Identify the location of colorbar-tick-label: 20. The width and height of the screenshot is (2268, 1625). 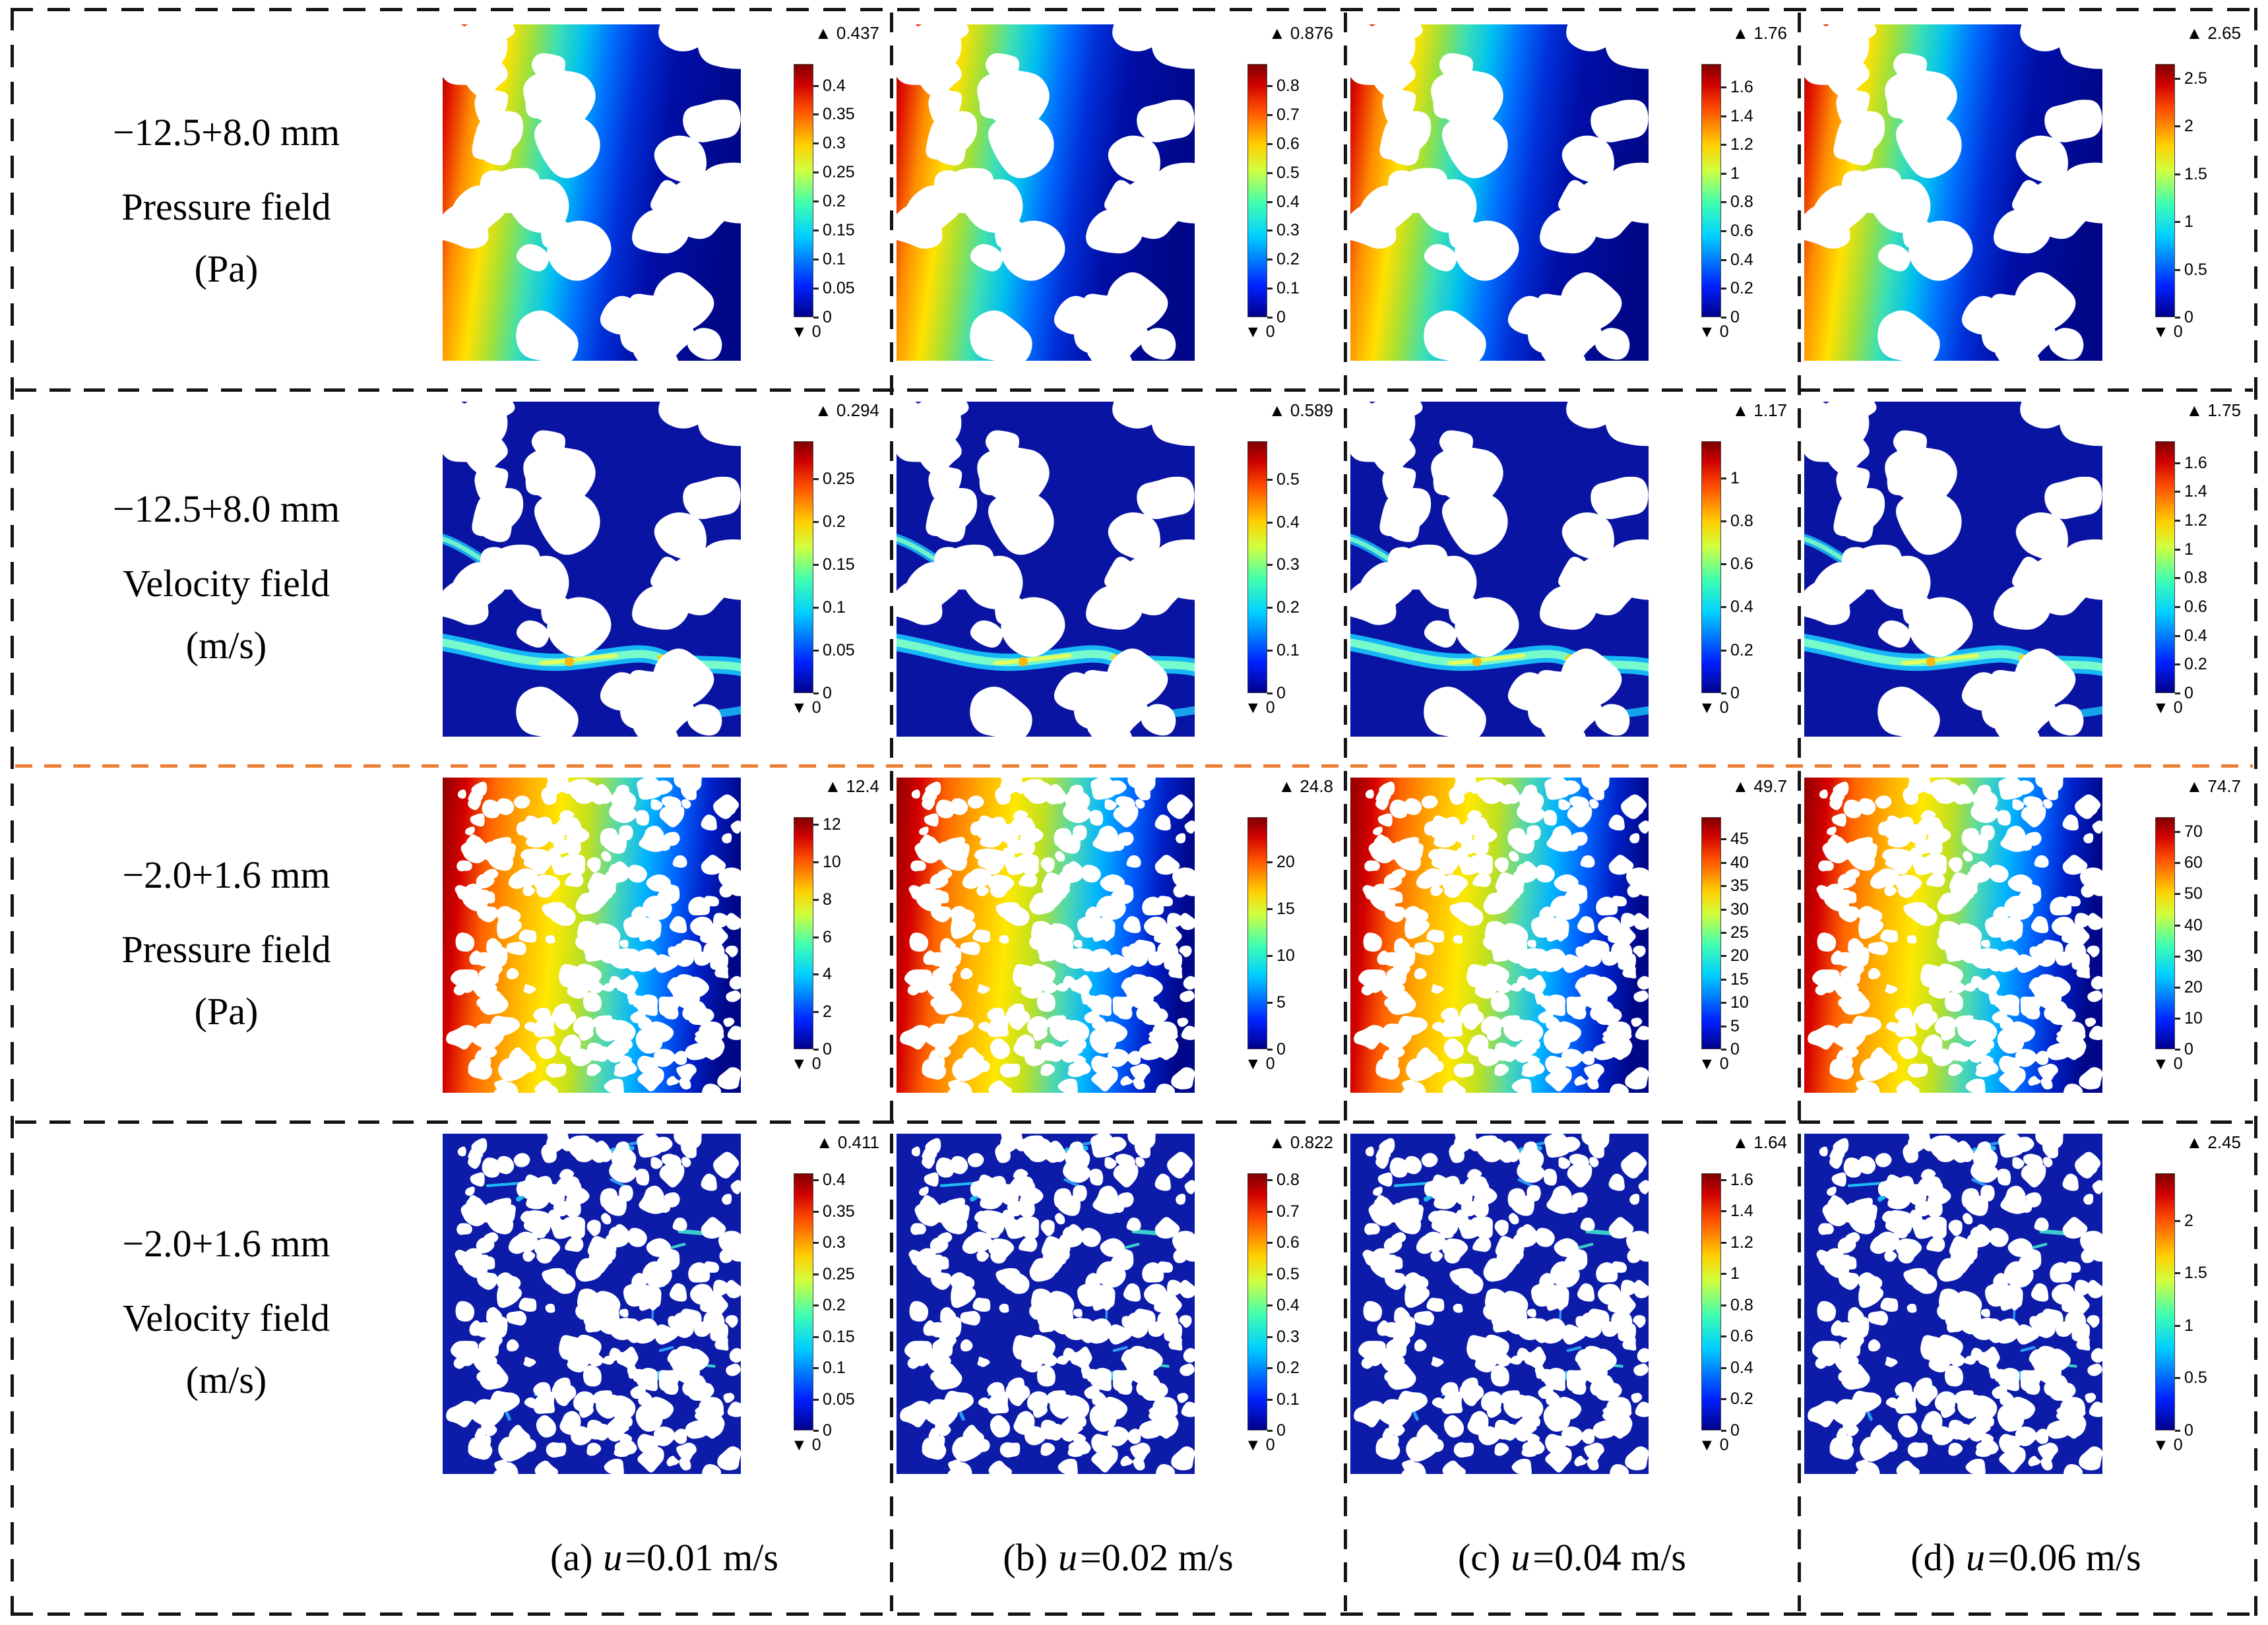
(1739, 956).